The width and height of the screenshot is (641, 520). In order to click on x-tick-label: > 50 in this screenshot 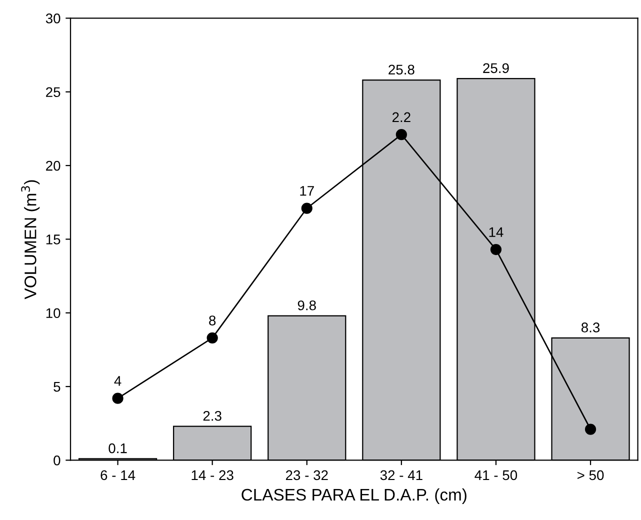, I will do `click(591, 475)`.